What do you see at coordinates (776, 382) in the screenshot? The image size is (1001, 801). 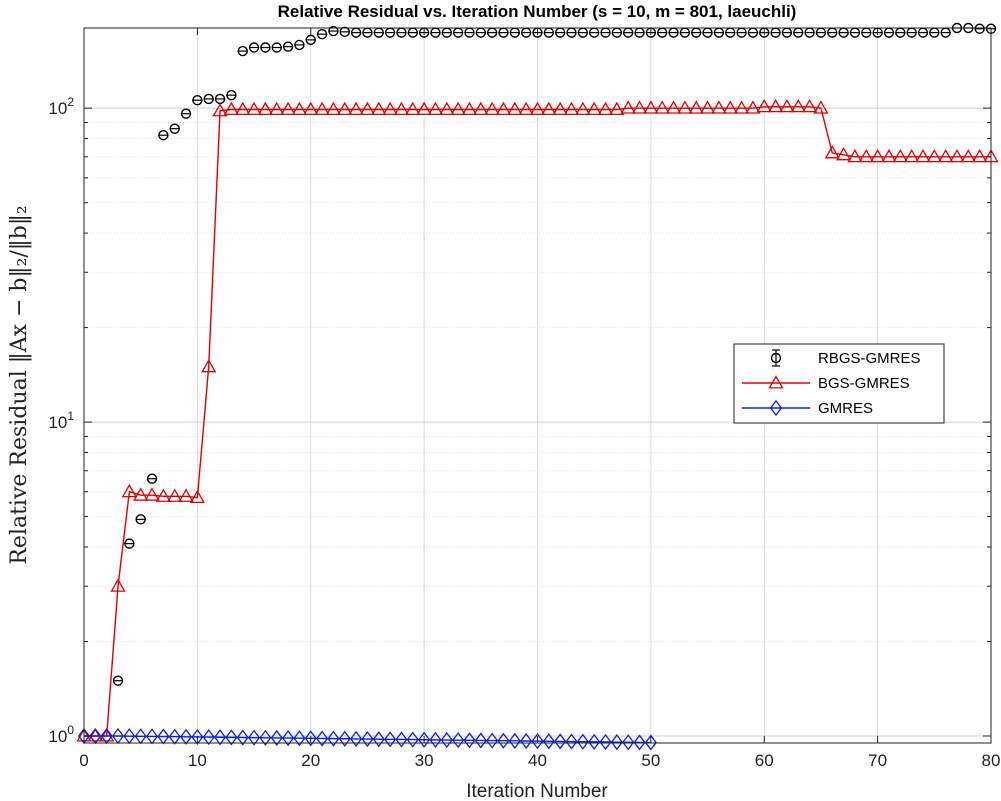 I see `legend-marker` at bounding box center [776, 382].